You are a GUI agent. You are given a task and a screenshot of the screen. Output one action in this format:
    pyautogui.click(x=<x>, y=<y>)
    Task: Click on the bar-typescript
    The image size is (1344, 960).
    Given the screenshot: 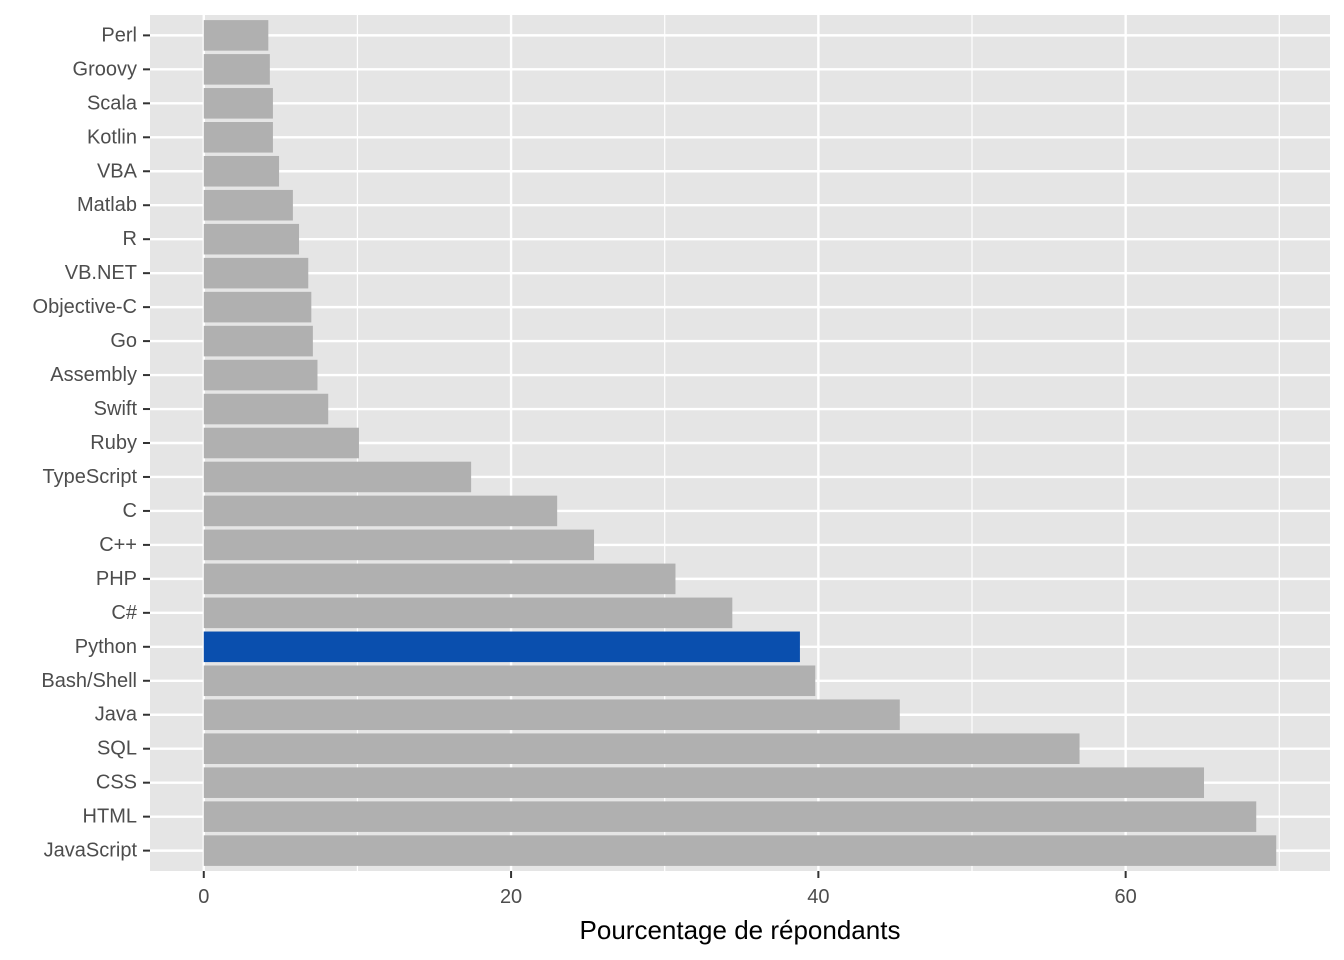 What is the action you would take?
    pyautogui.click(x=337, y=477)
    